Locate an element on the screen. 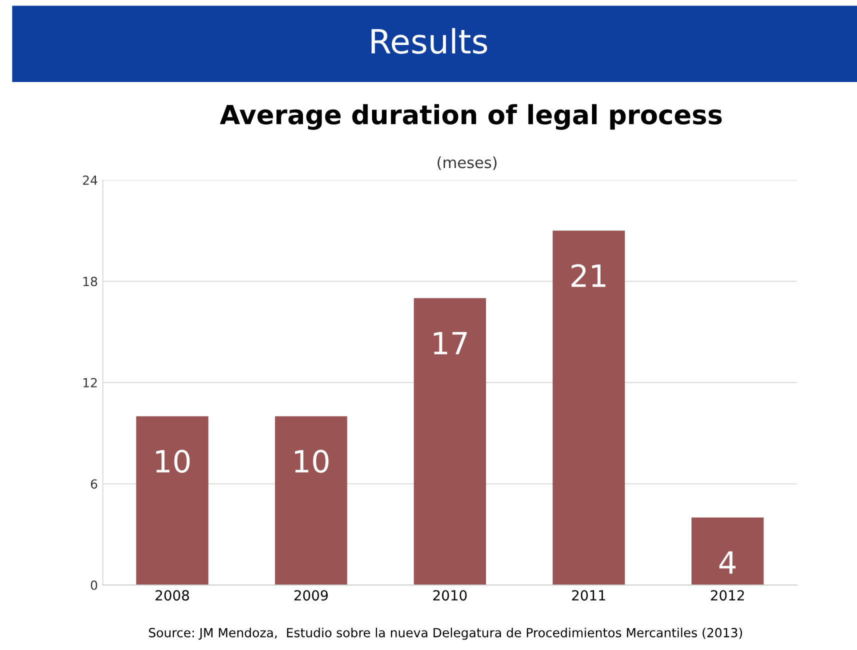 The width and height of the screenshot is (857, 650). data-label: 21 is located at coordinates (589, 275).